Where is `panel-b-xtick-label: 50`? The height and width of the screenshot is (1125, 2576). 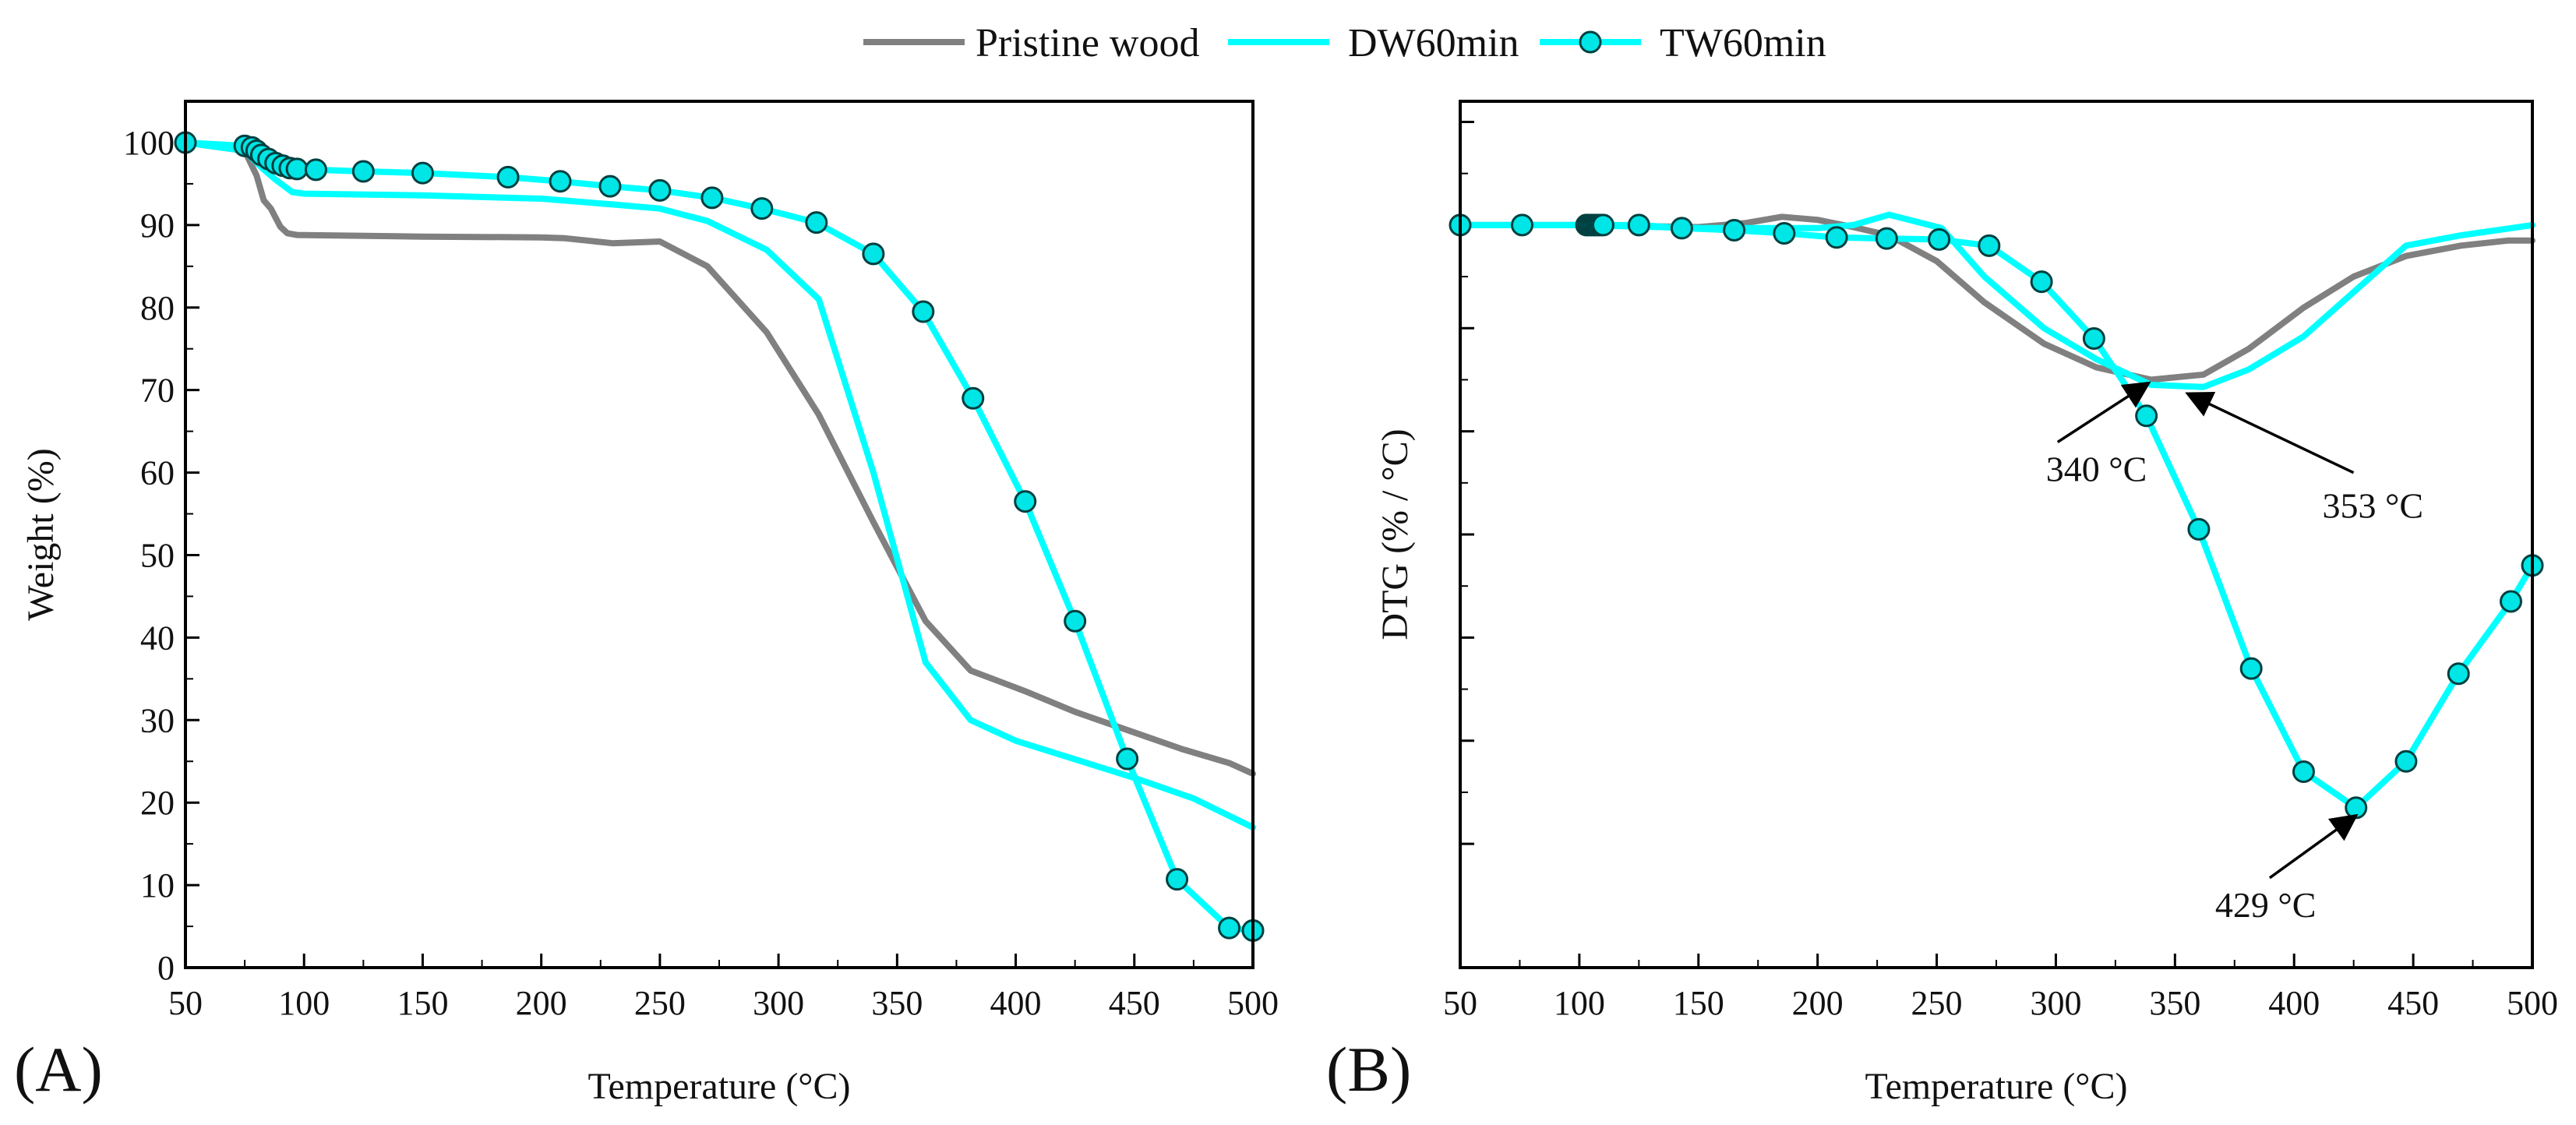 panel-b-xtick-label: 50 is located at coordinates (1460, 1003).